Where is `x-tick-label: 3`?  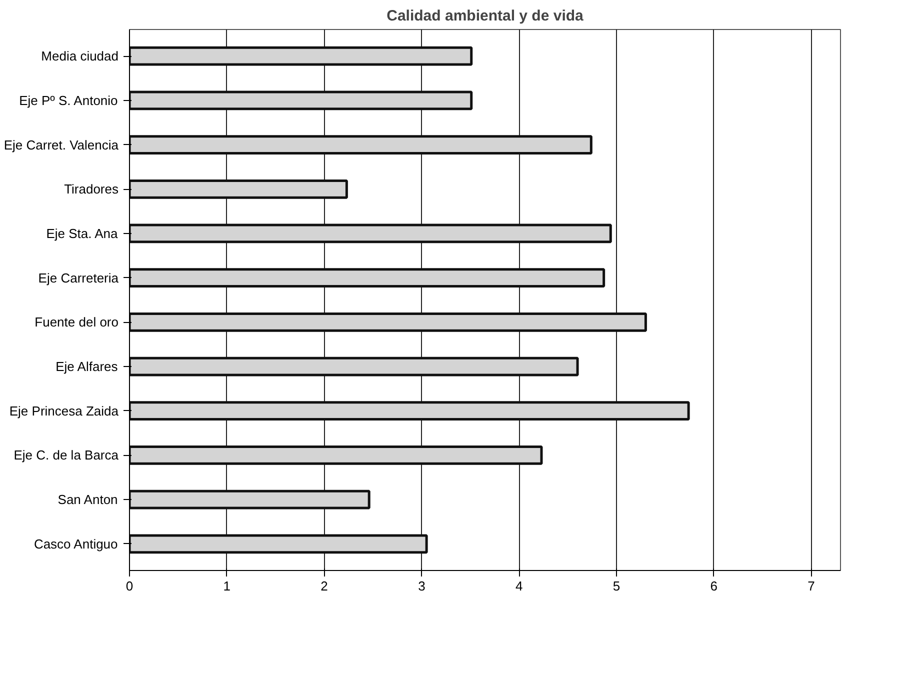
x-tick-label: 3 is located at coordinates (422, 586).